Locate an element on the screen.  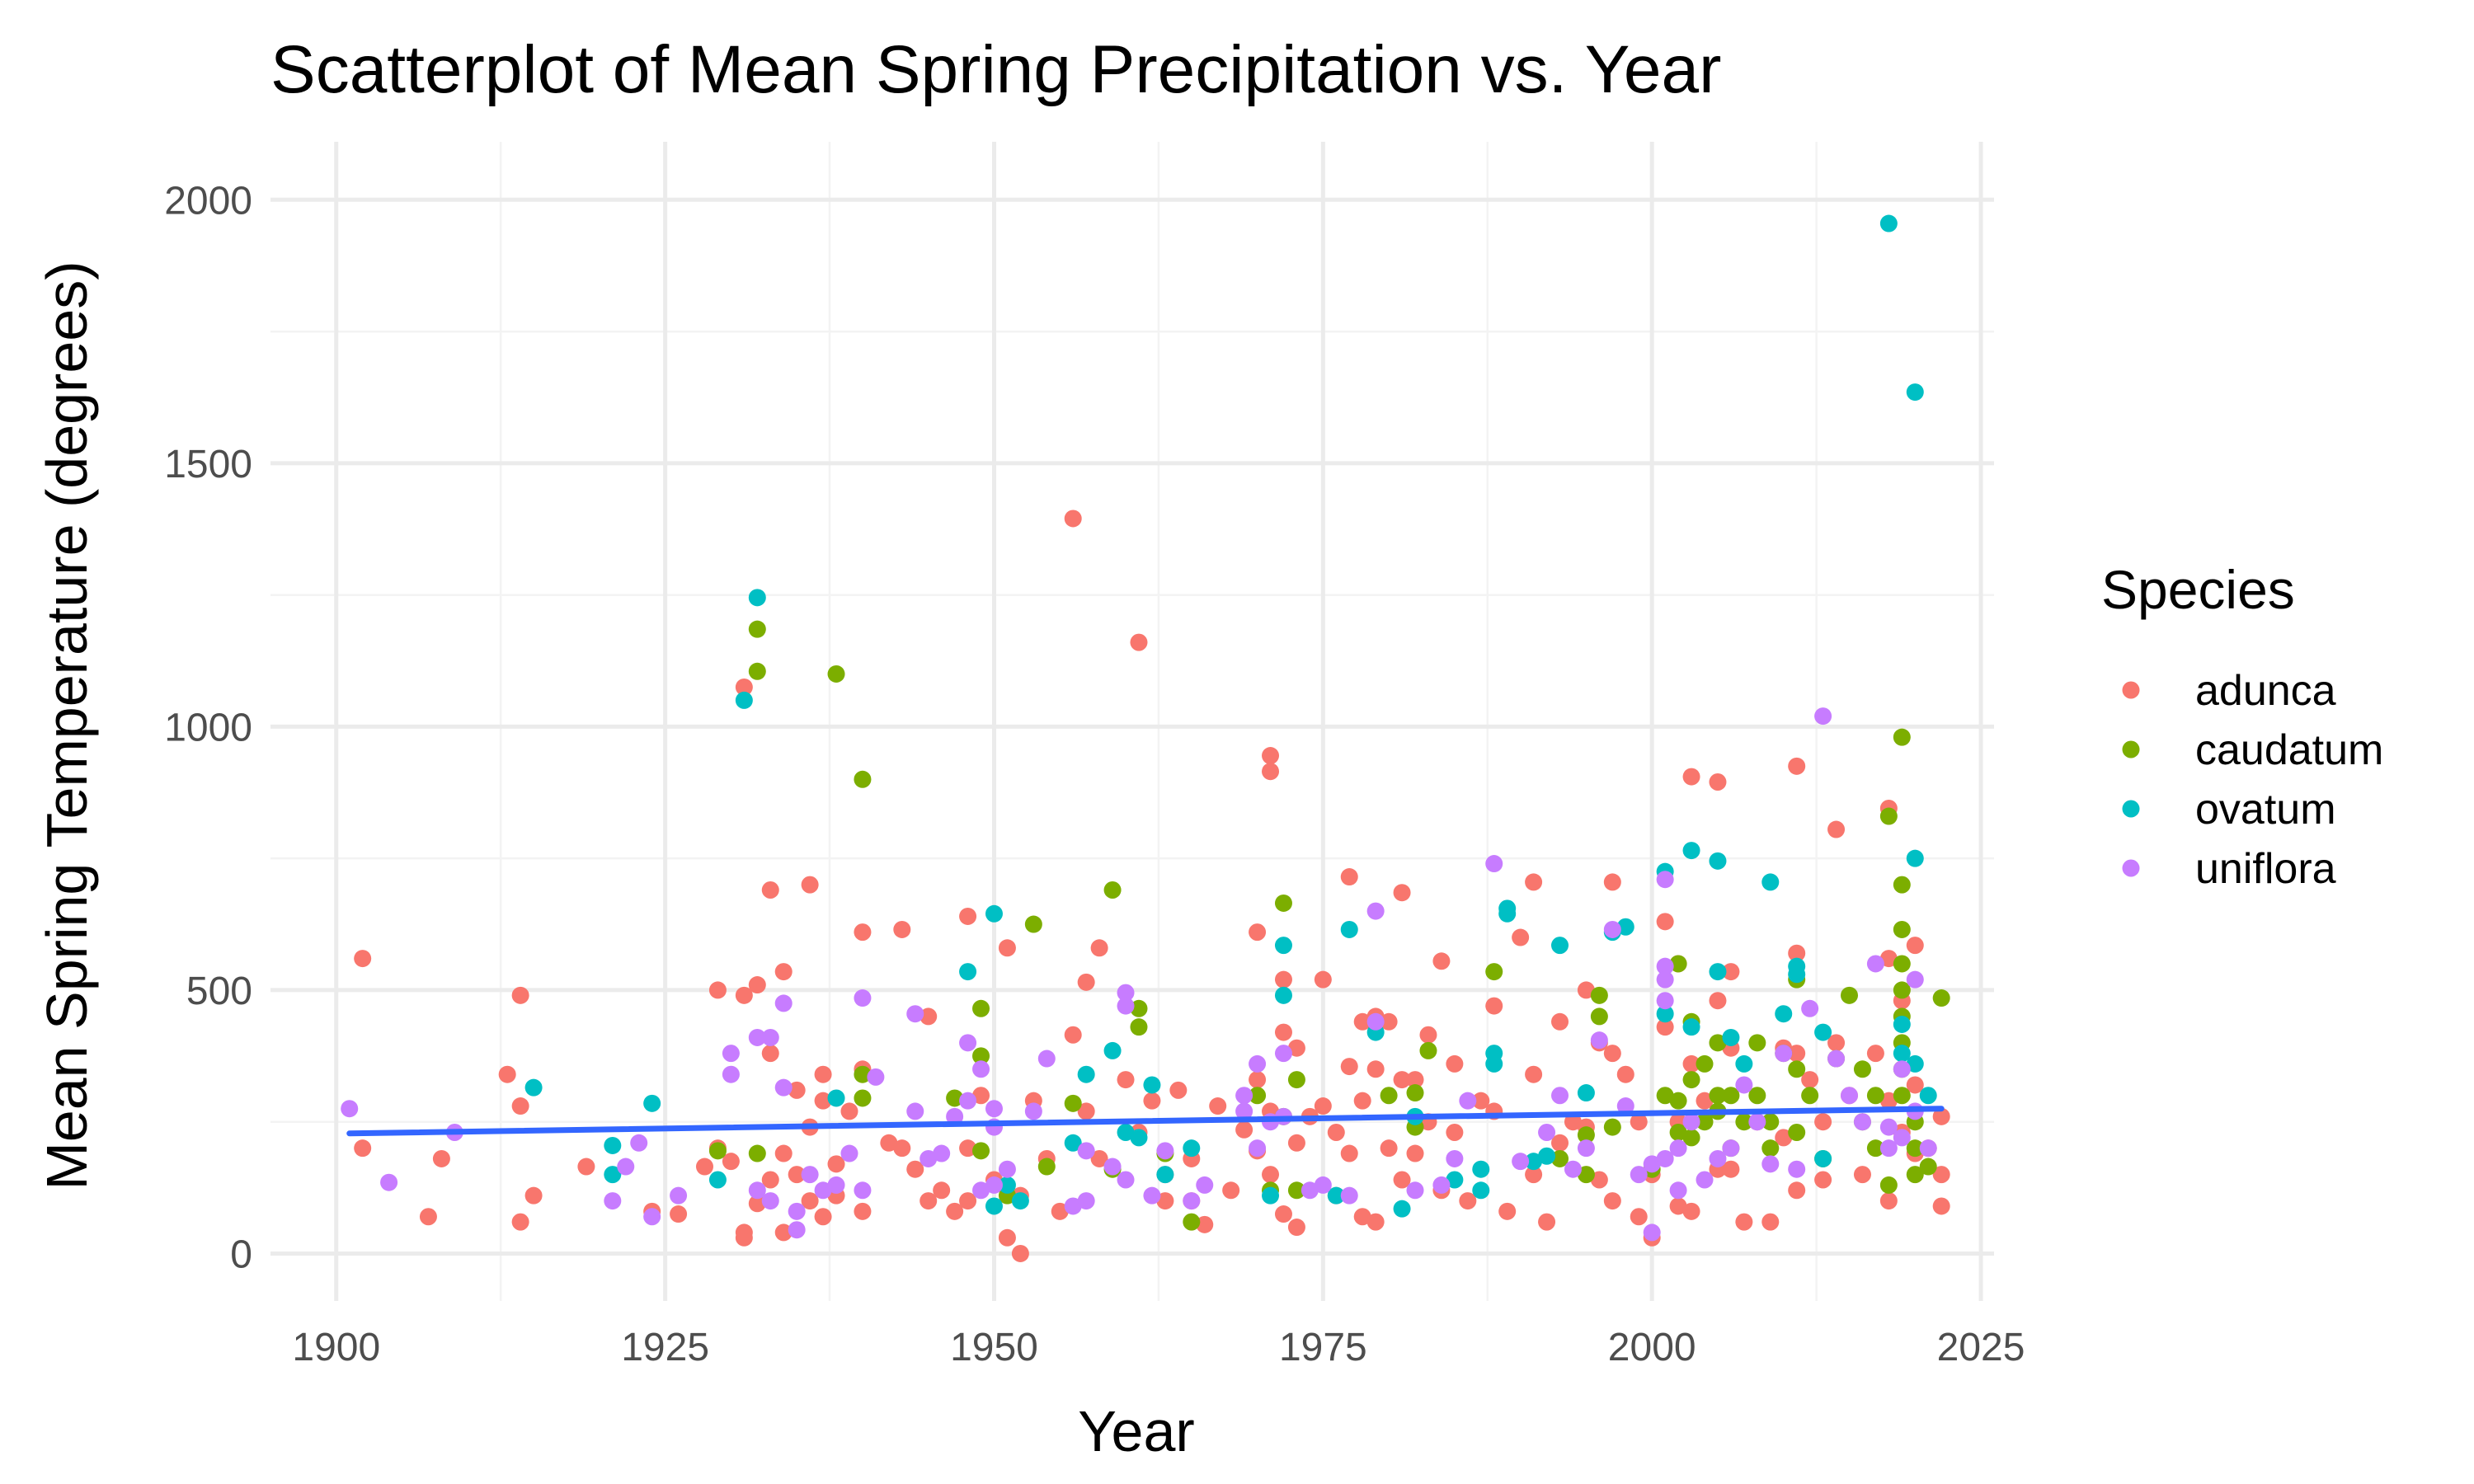
legend-label-ovatum: ovatum is located at coordinates (2265, 810).